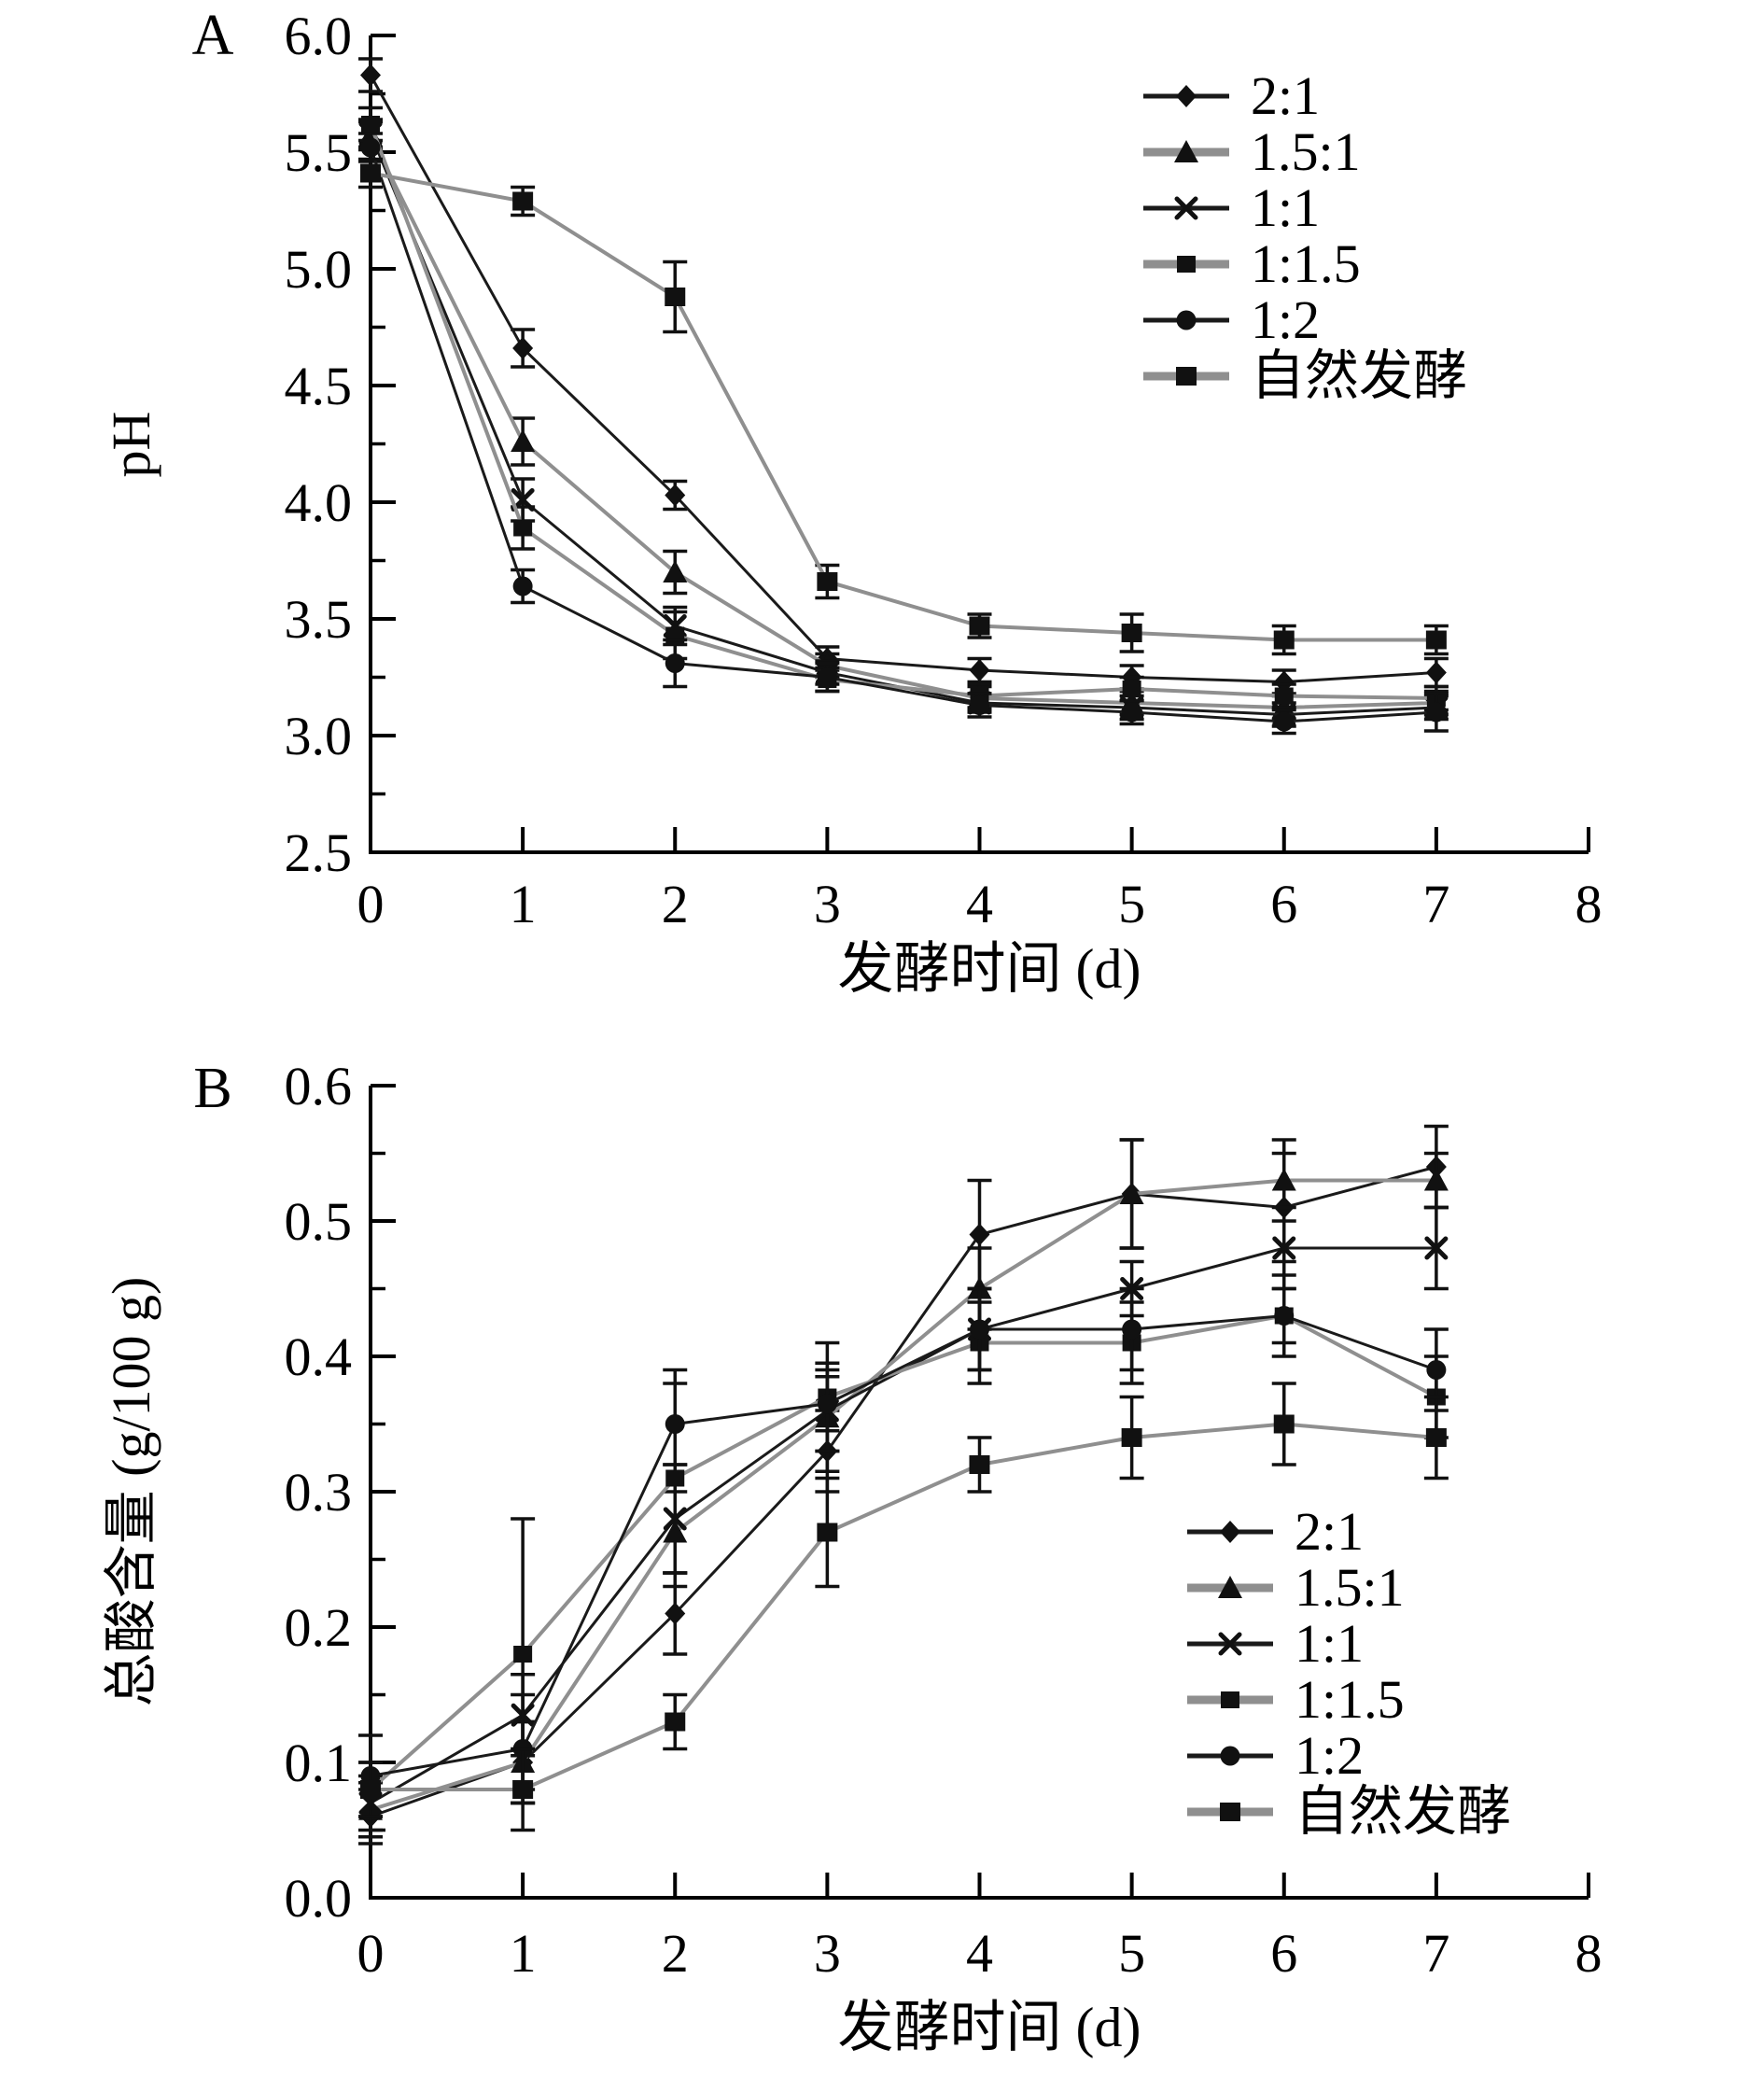  I want to click on y-tick-label: 5.5, so click(319, 152).